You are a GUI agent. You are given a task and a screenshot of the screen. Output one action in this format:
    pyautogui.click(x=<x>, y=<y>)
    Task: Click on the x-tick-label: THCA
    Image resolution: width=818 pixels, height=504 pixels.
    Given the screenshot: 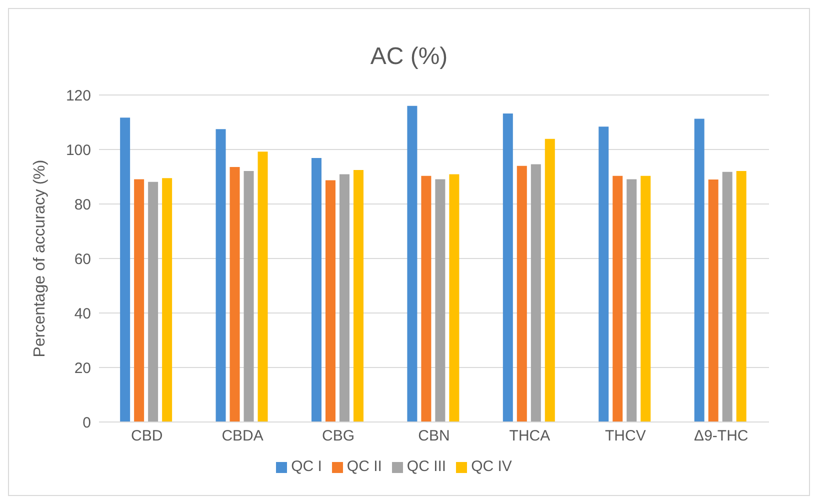 What is the action you would take?
    pyautogui.click(x=529, y=436)
    